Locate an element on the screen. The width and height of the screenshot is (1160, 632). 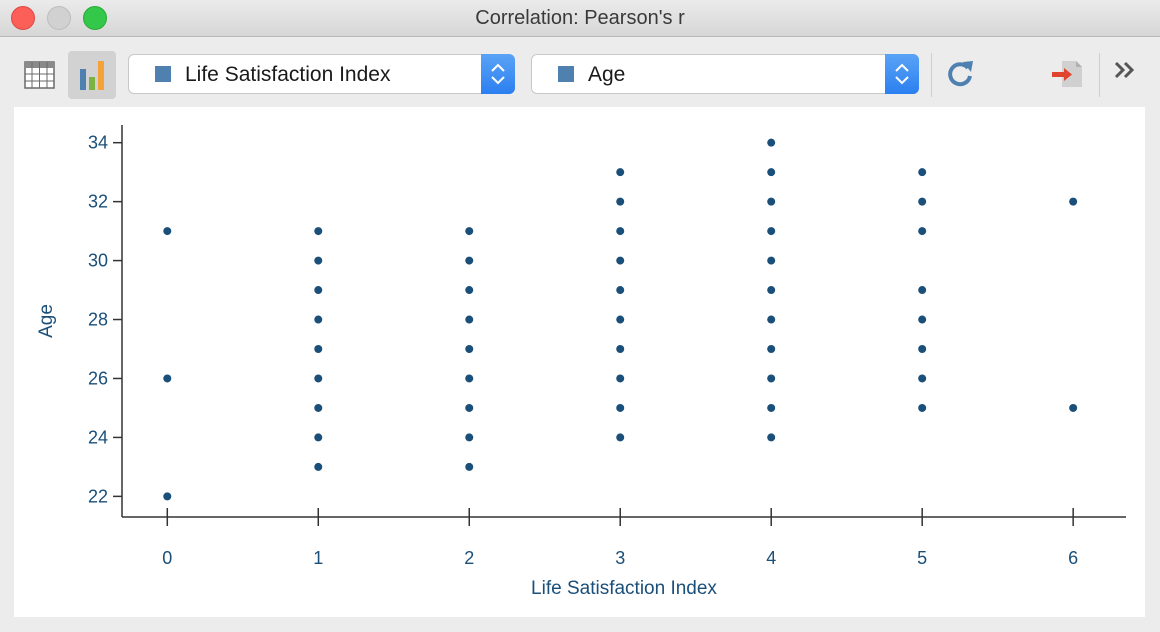
x-tick-label: 3 is located at coordinates (620, 558).